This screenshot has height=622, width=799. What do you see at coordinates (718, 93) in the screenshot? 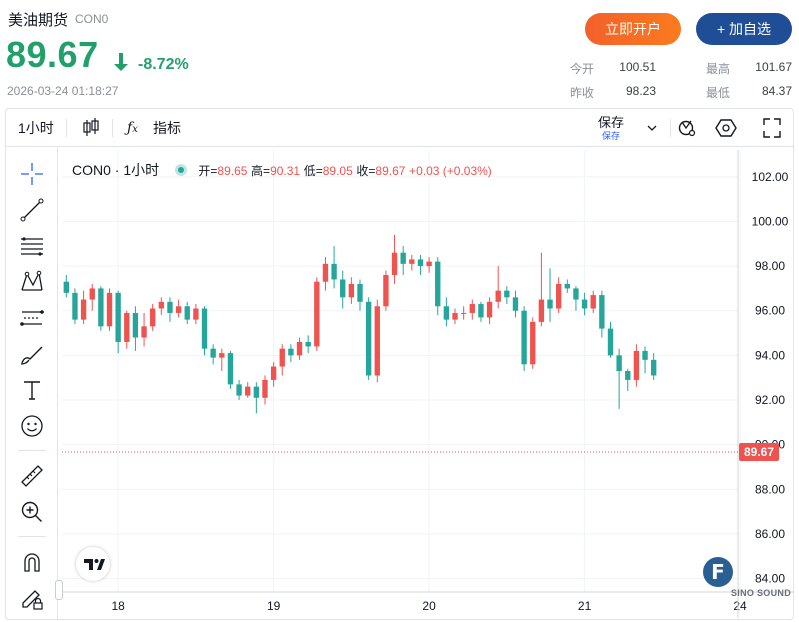
I see `stat-low-label: 最低` at bounding box center [718, 93].